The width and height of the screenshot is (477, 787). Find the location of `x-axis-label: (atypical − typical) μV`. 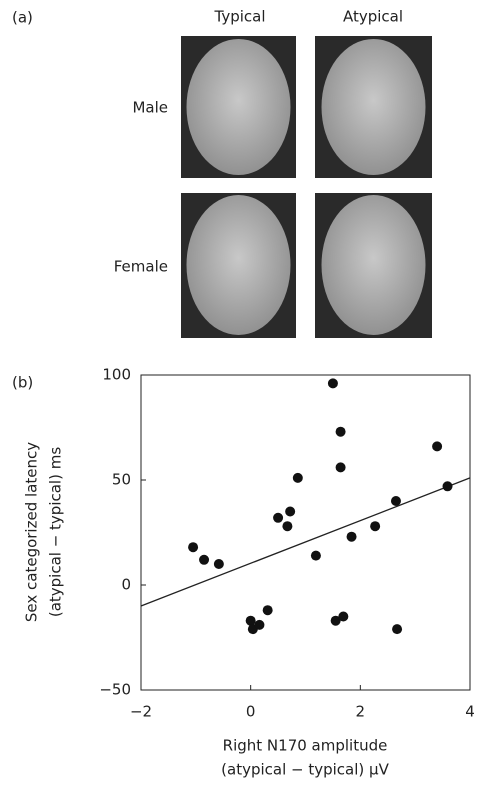

x-axis-label: (atypical − typical) μV is located at coordinates (305, 770).